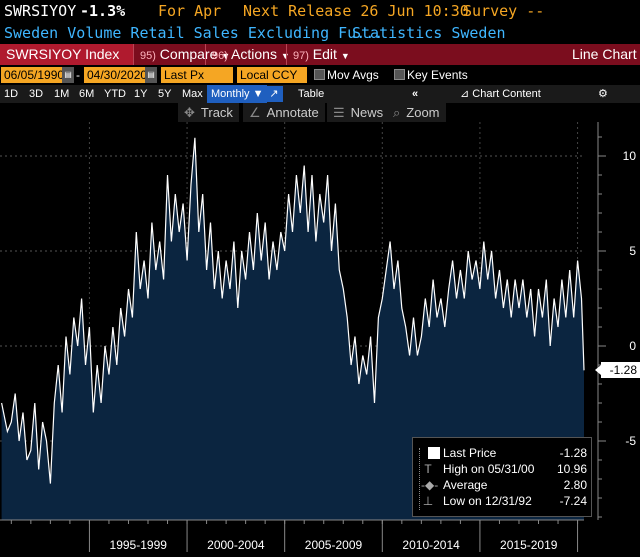  Describe the element at coordinates (428, 469) in the screenshot. I see `high-marker-icon: T` at that location.